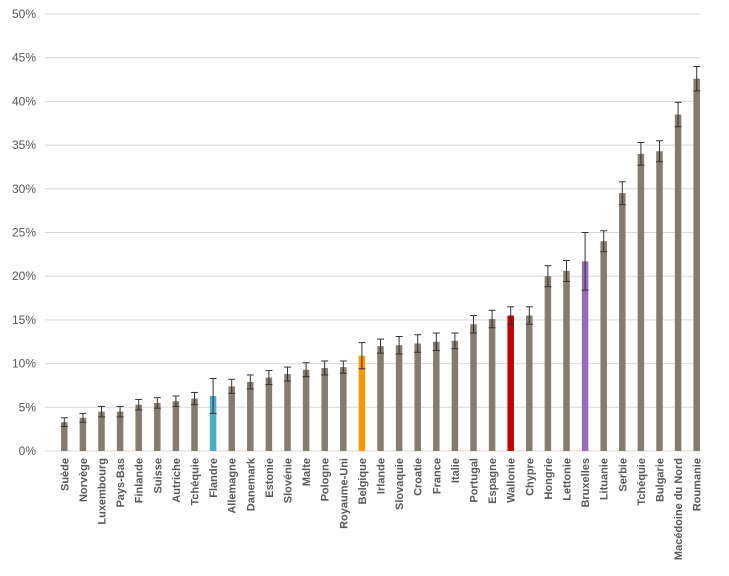 The image size is (729, 576). What do you see at coordinates (121, 483) in the screenshot?
I see `x-tick-label: Pays-Bas` at bounding box center [121, 483].